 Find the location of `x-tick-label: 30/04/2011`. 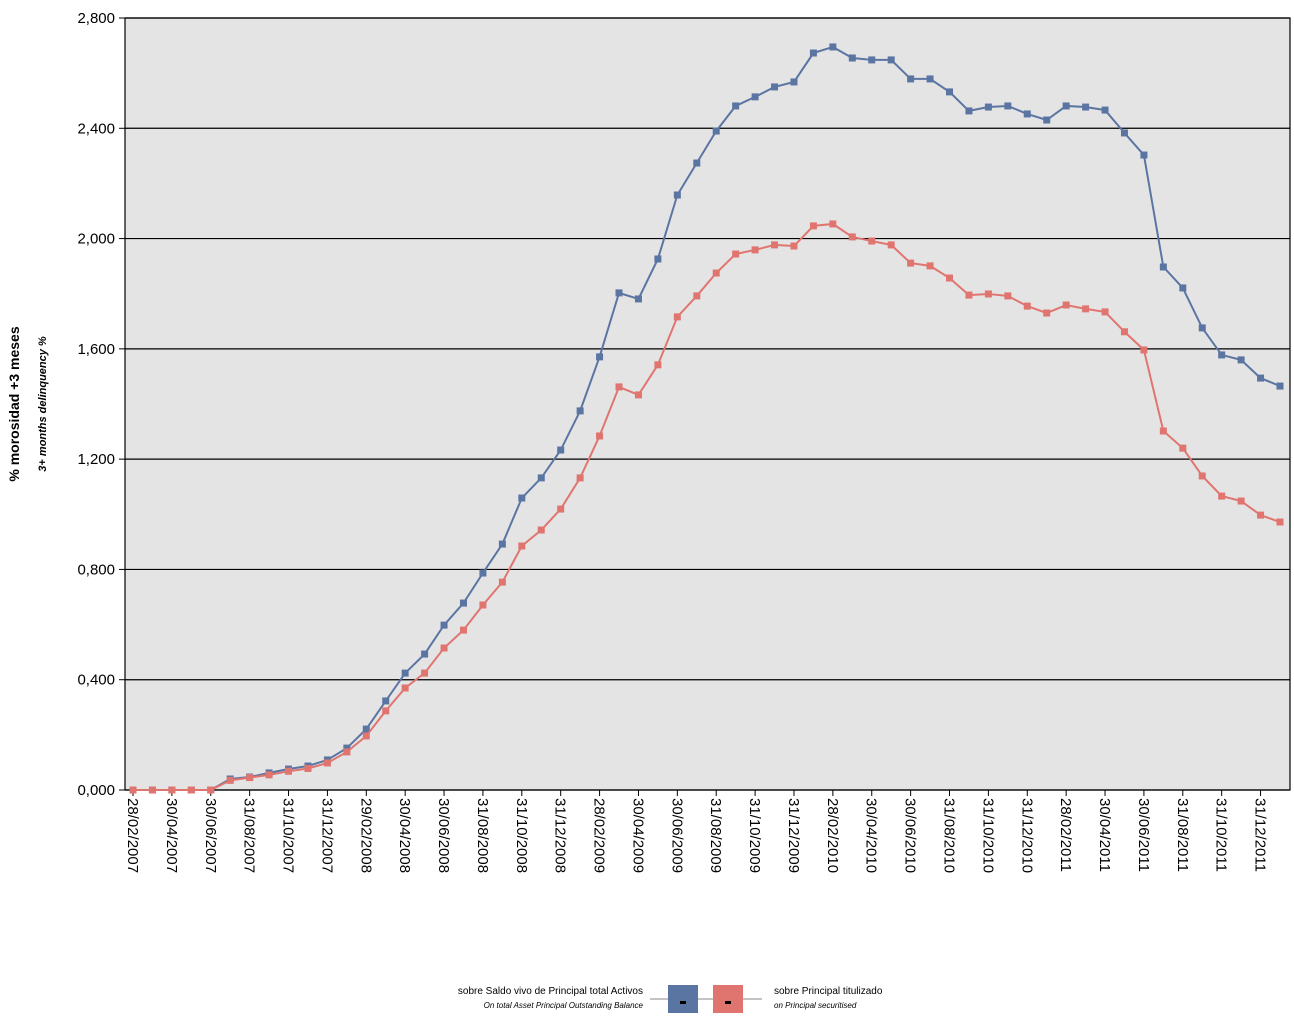

x-tick-label: 30/04/2011 is located at coordinates (1104, 835).